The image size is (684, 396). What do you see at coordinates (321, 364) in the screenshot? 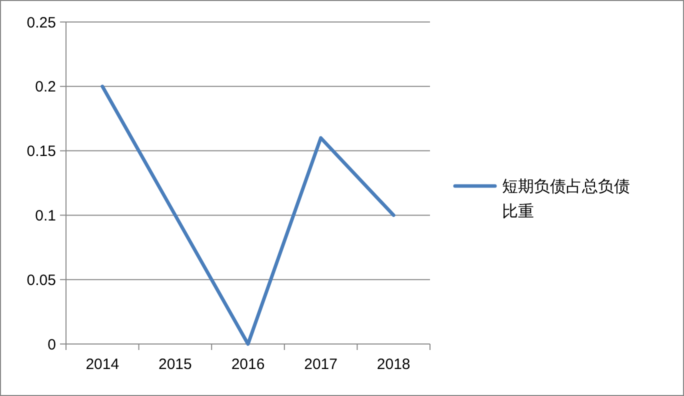
I see `x-tick-label: 2017` at bounding box center [321, 364].